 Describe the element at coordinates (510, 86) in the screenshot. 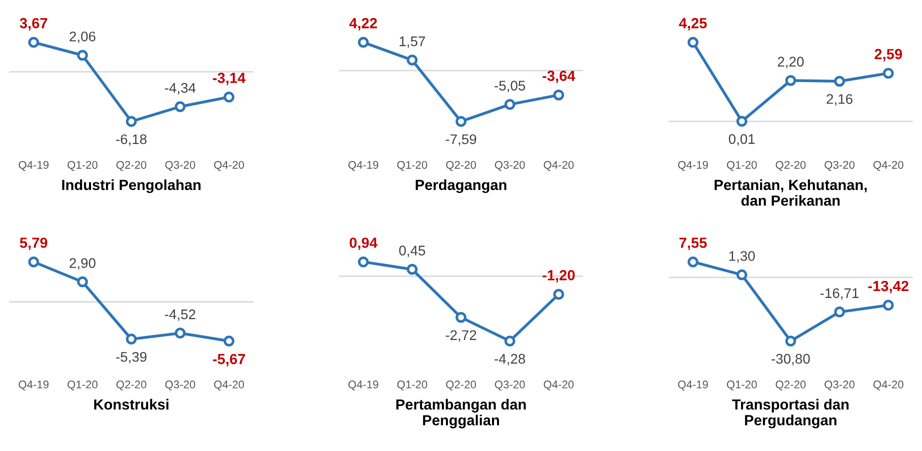

I see `data-label: -5,05` at that location.